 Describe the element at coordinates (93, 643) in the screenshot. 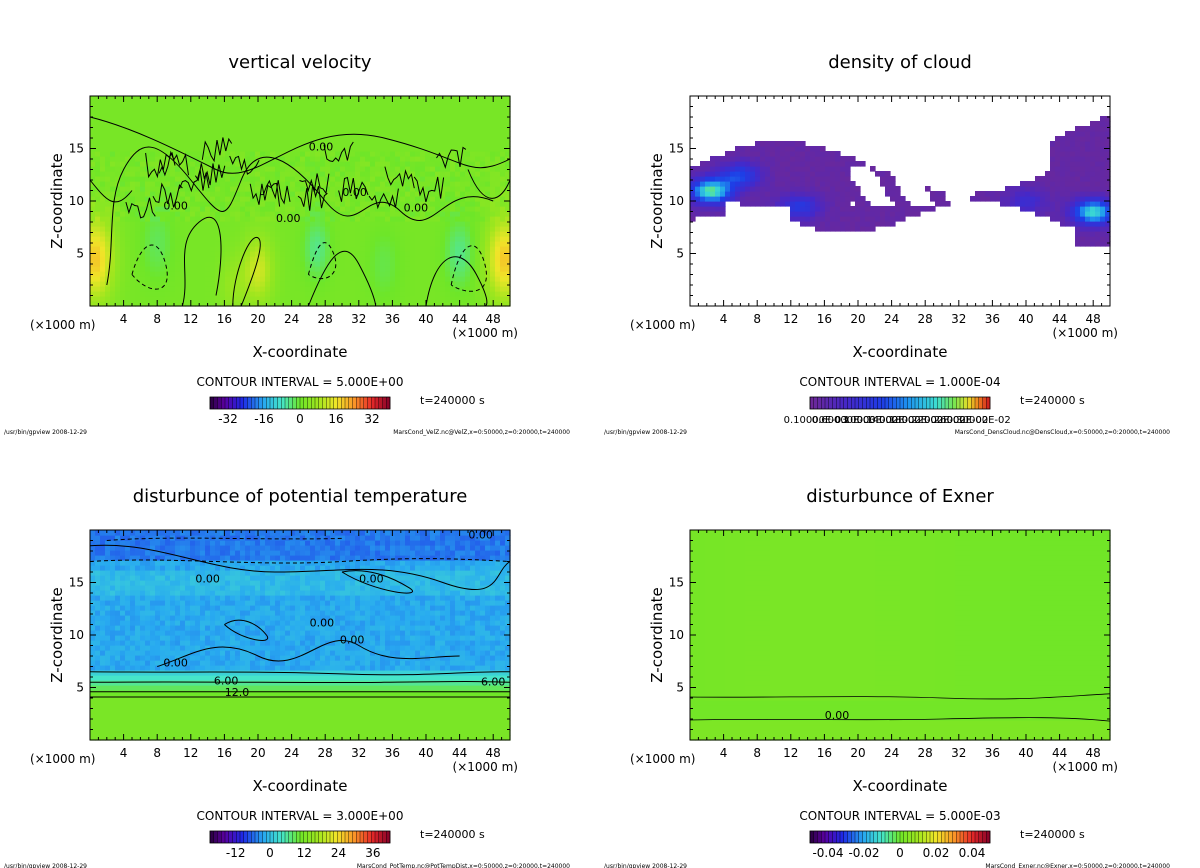

I see `chart3-field-cell` at that location.